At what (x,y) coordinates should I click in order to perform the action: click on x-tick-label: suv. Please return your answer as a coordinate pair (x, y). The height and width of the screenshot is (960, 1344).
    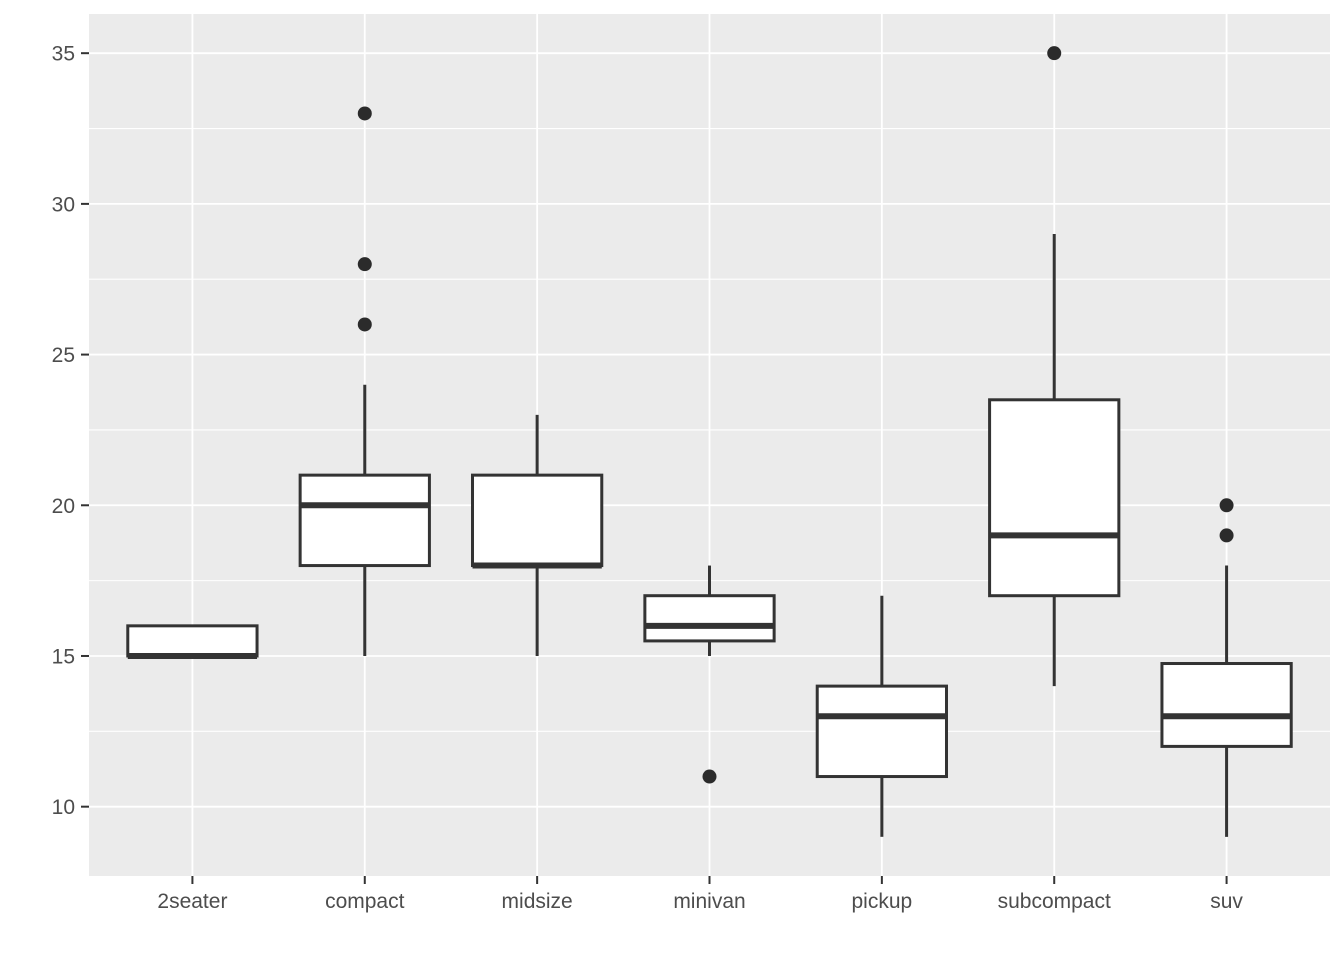
    Looking at the image, I should click on (1226, 901).